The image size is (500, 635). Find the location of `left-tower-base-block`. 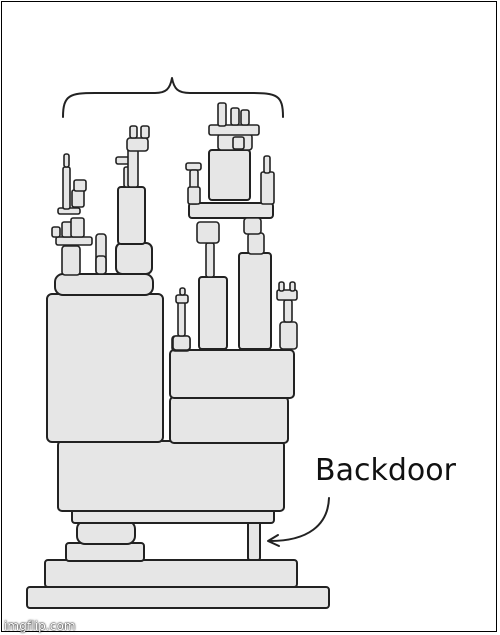

left-tower-base-block is located at coordinates (71, 260).